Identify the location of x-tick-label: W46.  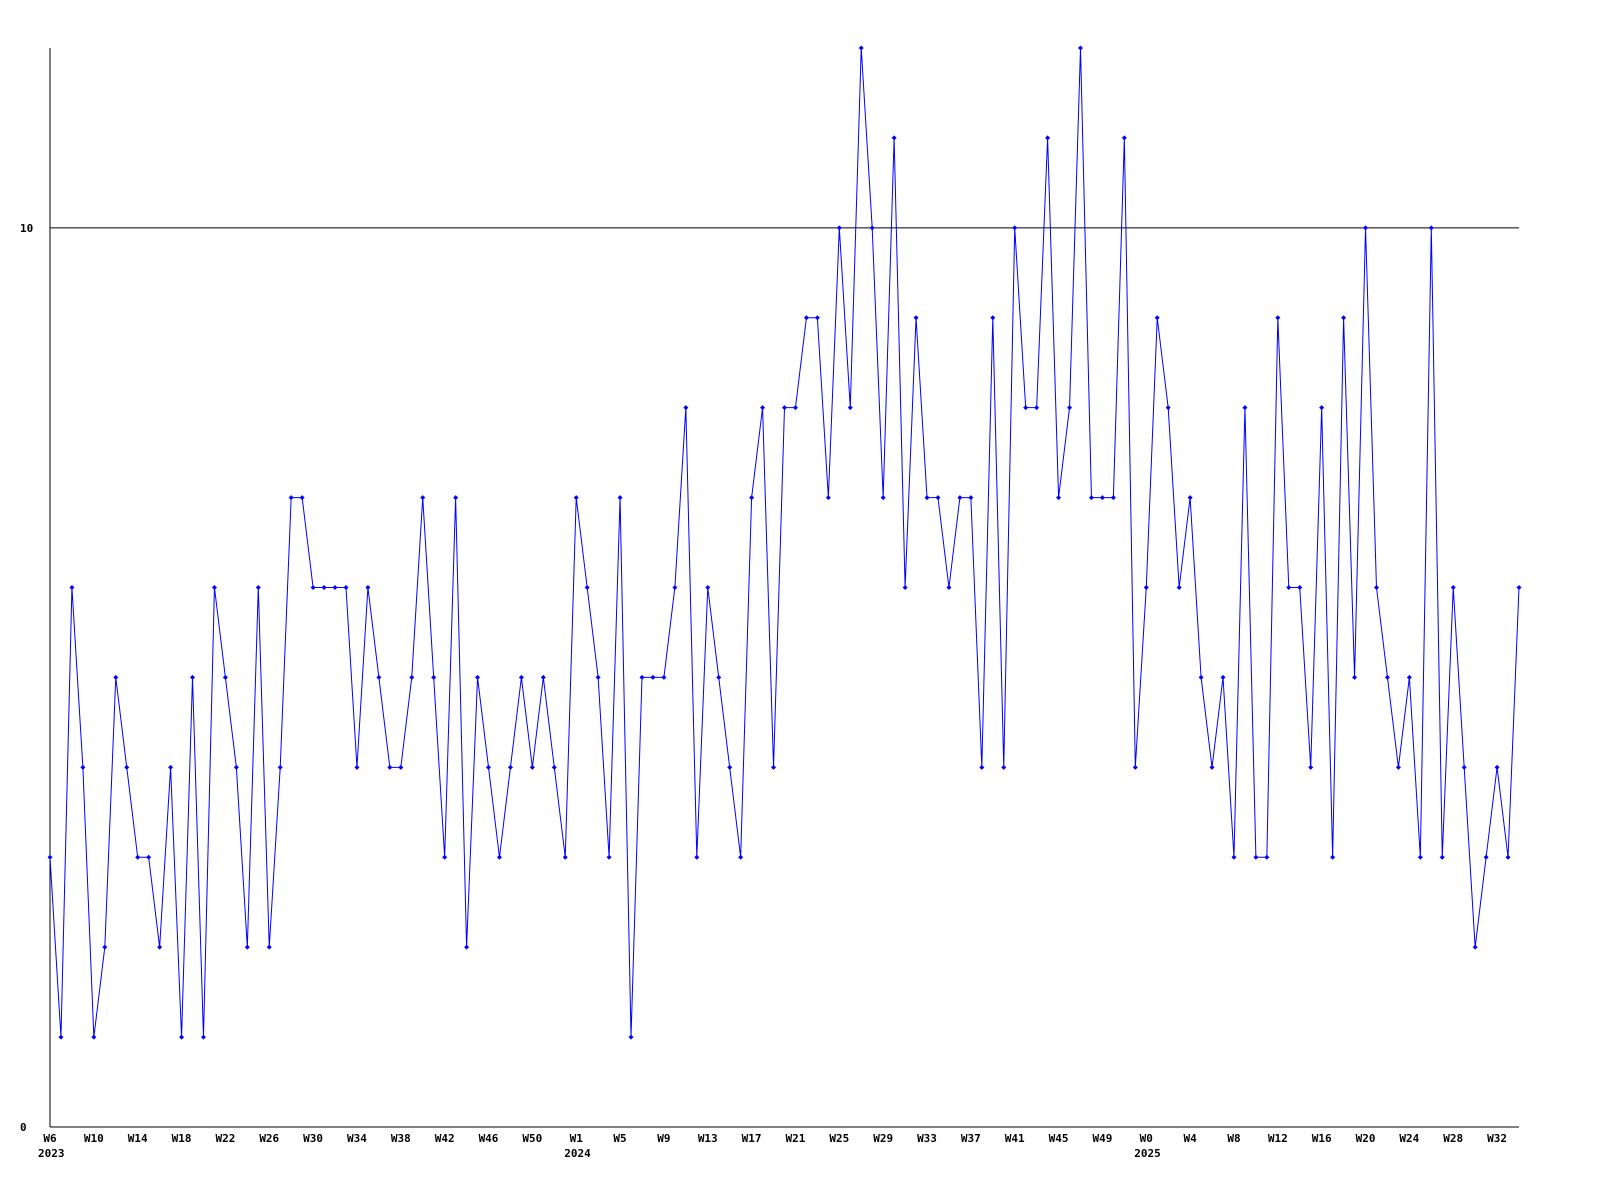
(489, 1138).